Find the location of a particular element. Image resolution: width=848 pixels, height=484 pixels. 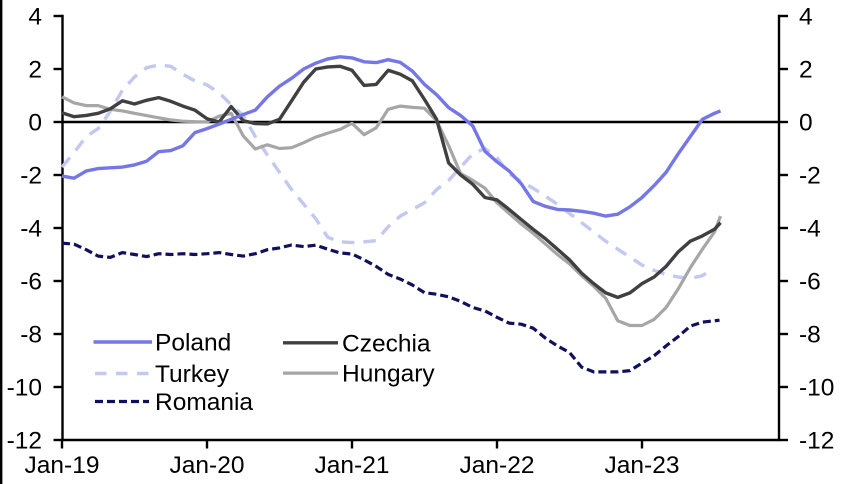

svg-text: Poland is located at coordinates (193, 343).